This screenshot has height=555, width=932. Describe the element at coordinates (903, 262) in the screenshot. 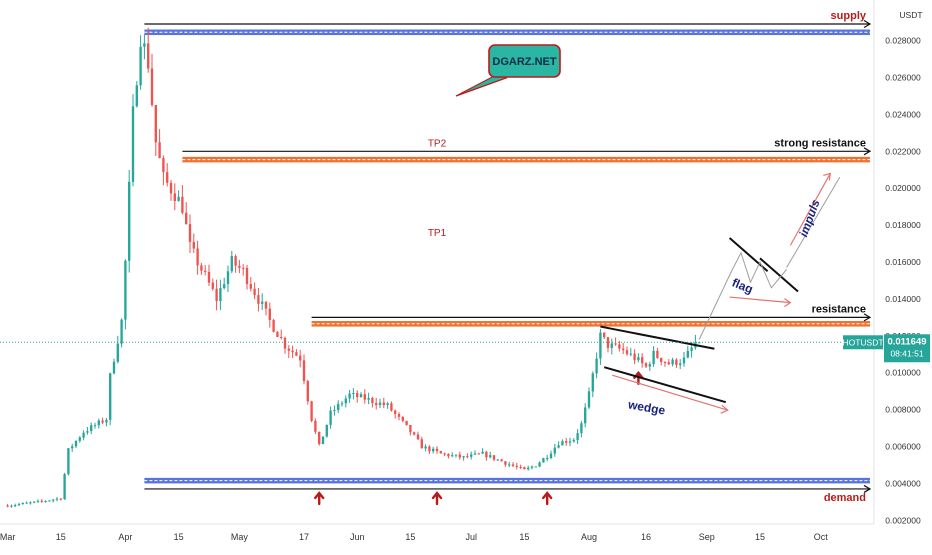

I see `price-axis-panel` at that location.